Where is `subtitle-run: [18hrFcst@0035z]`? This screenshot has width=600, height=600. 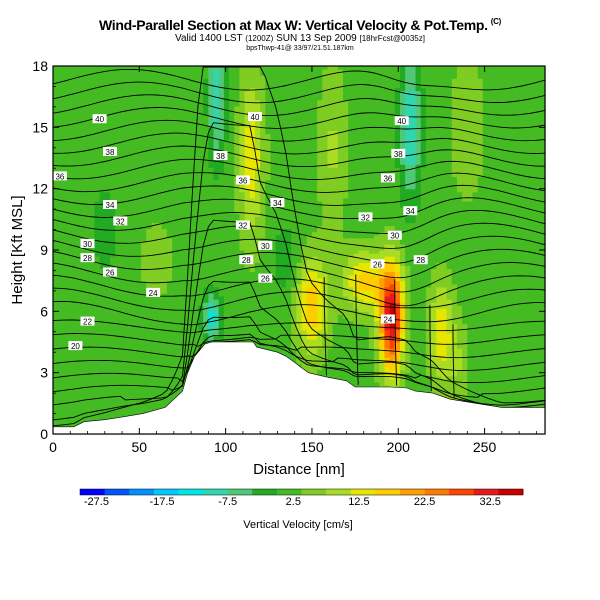 subtitle-run: [18hrFcst@0035z] is located at coordinates (392, 38).